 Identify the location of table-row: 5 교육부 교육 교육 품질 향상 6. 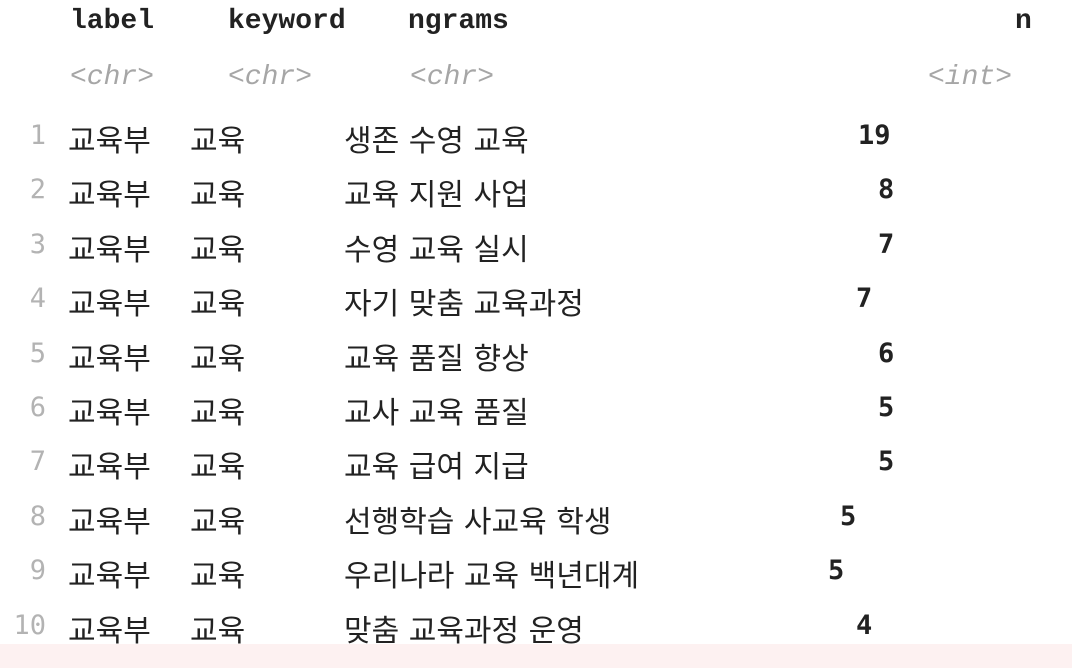
(536, 351).